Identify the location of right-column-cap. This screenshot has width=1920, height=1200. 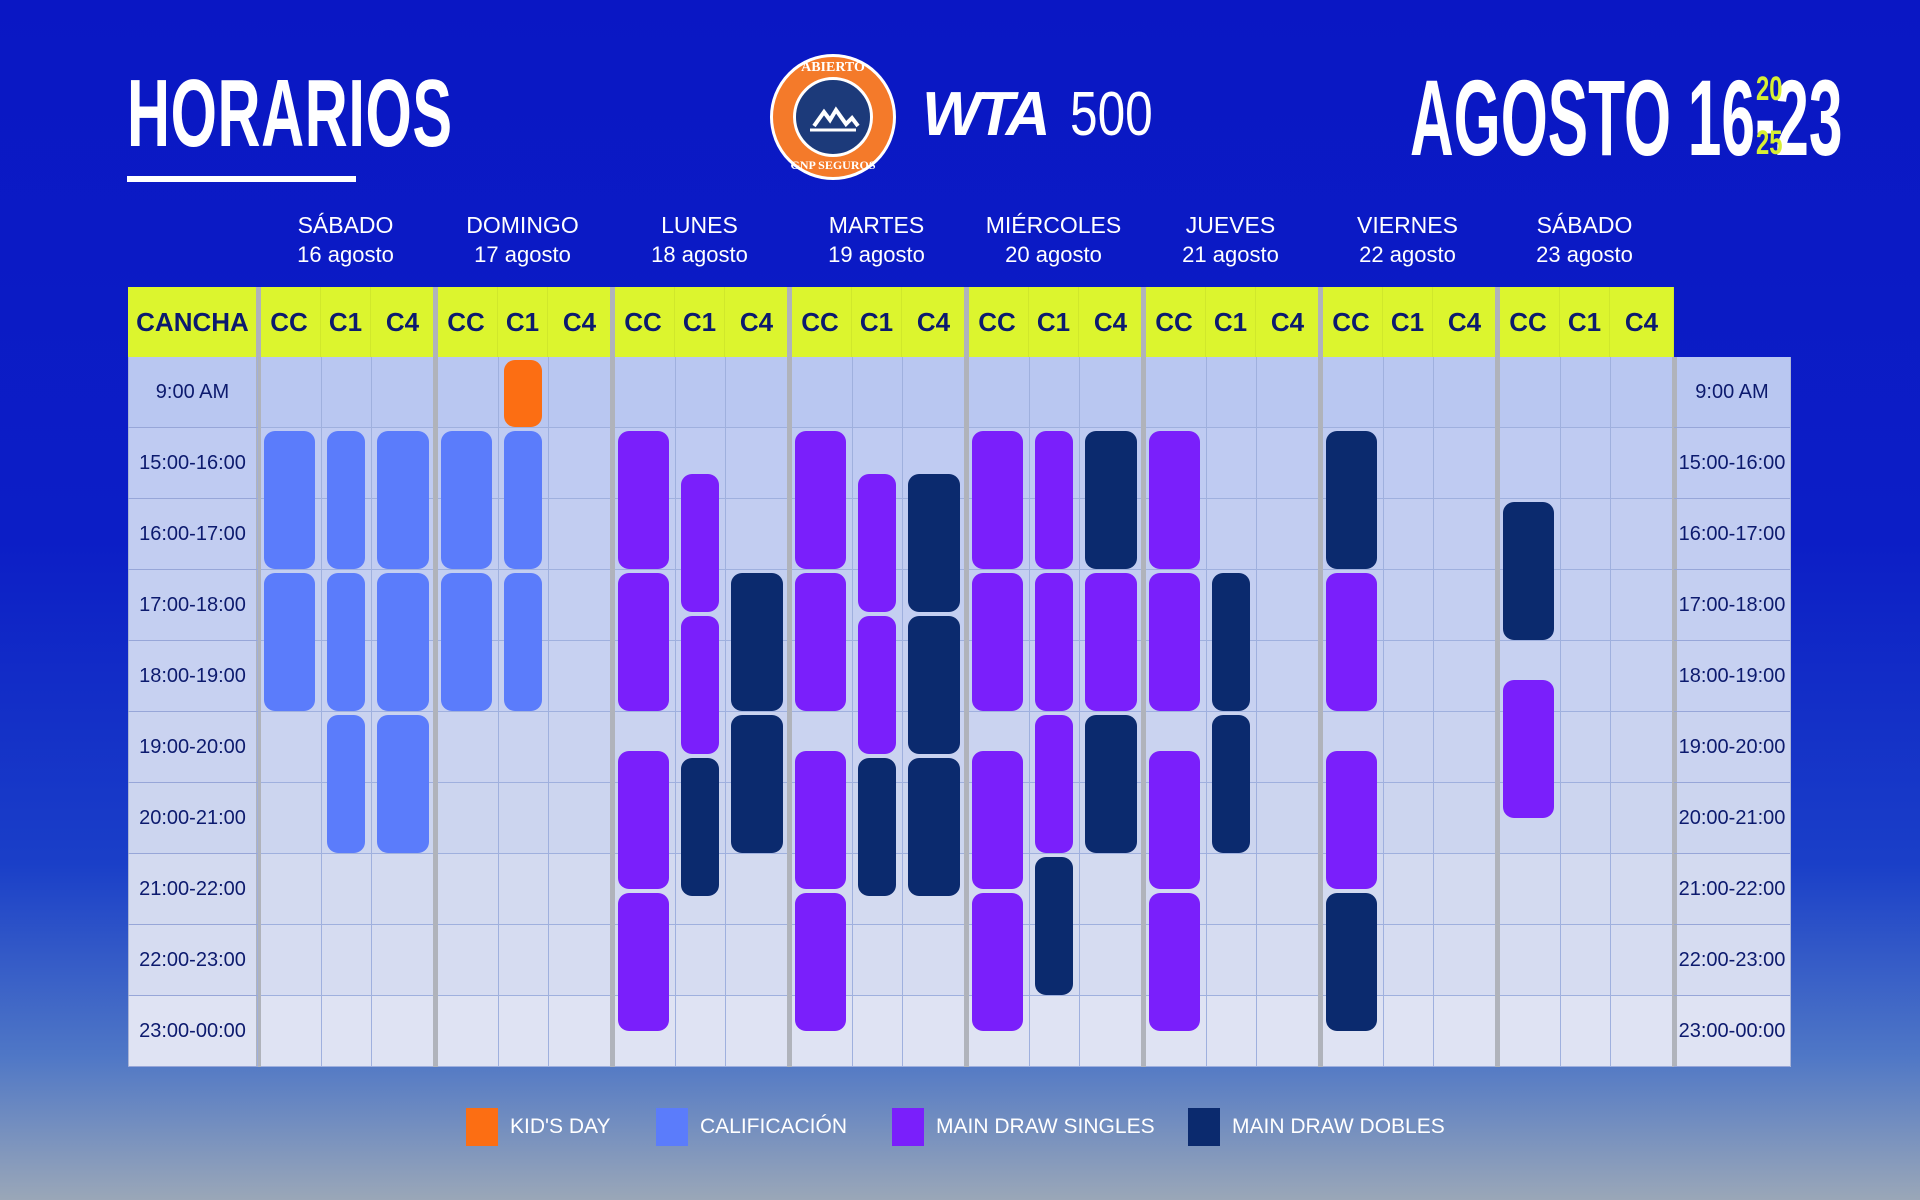
(1732, 358).